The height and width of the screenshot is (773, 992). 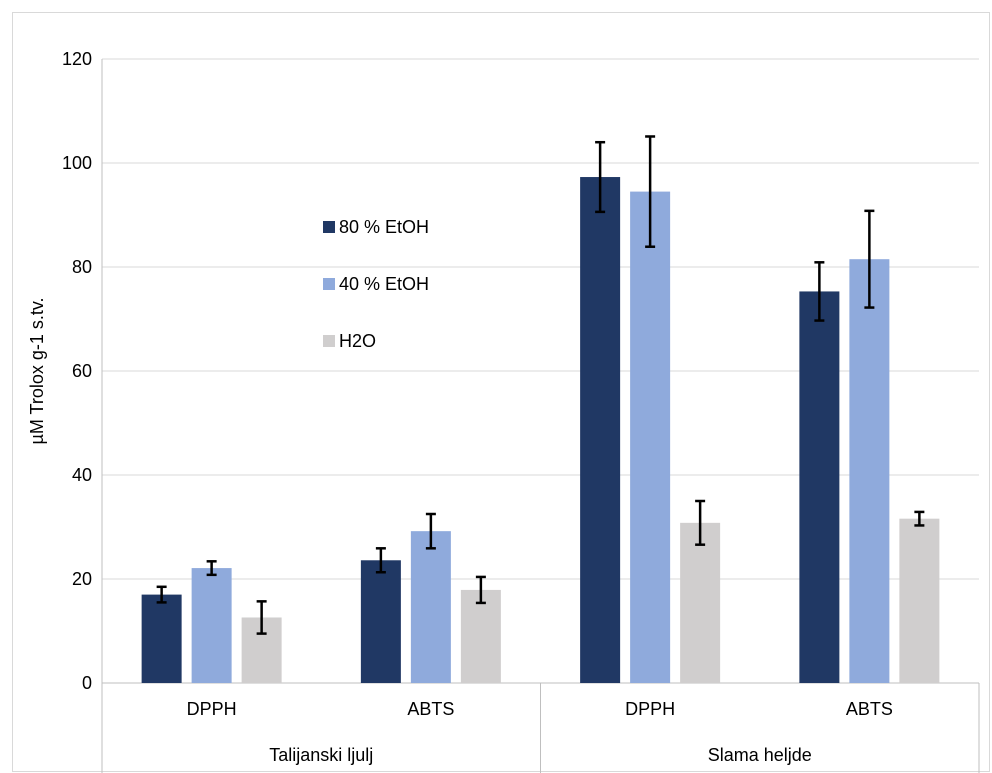 What do you see at coordinates (384, 227) in the screenshot?
I see `legend-label: 80 % EtOH` at bounding box center [384, 227].